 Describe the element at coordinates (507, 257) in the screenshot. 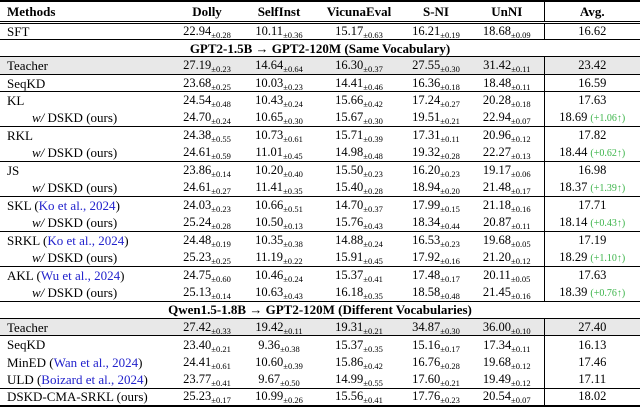

I see `score-cell: 21.20±0.12` at that location.